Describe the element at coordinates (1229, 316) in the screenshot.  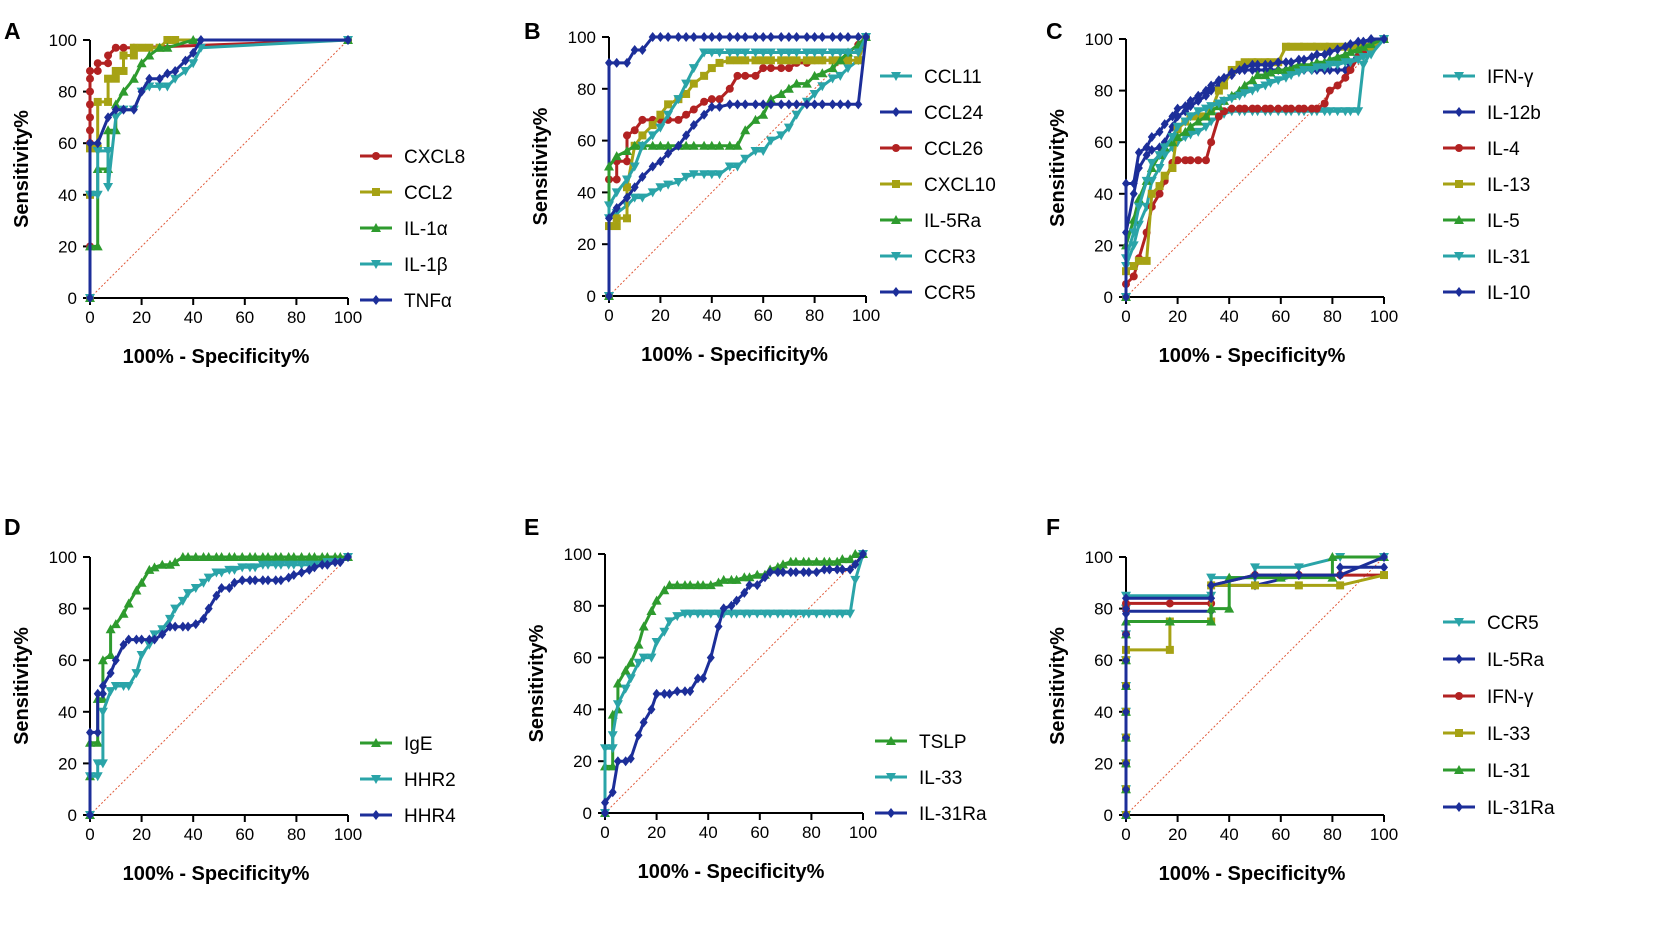
I see `x-tick-label: 40` at that location.